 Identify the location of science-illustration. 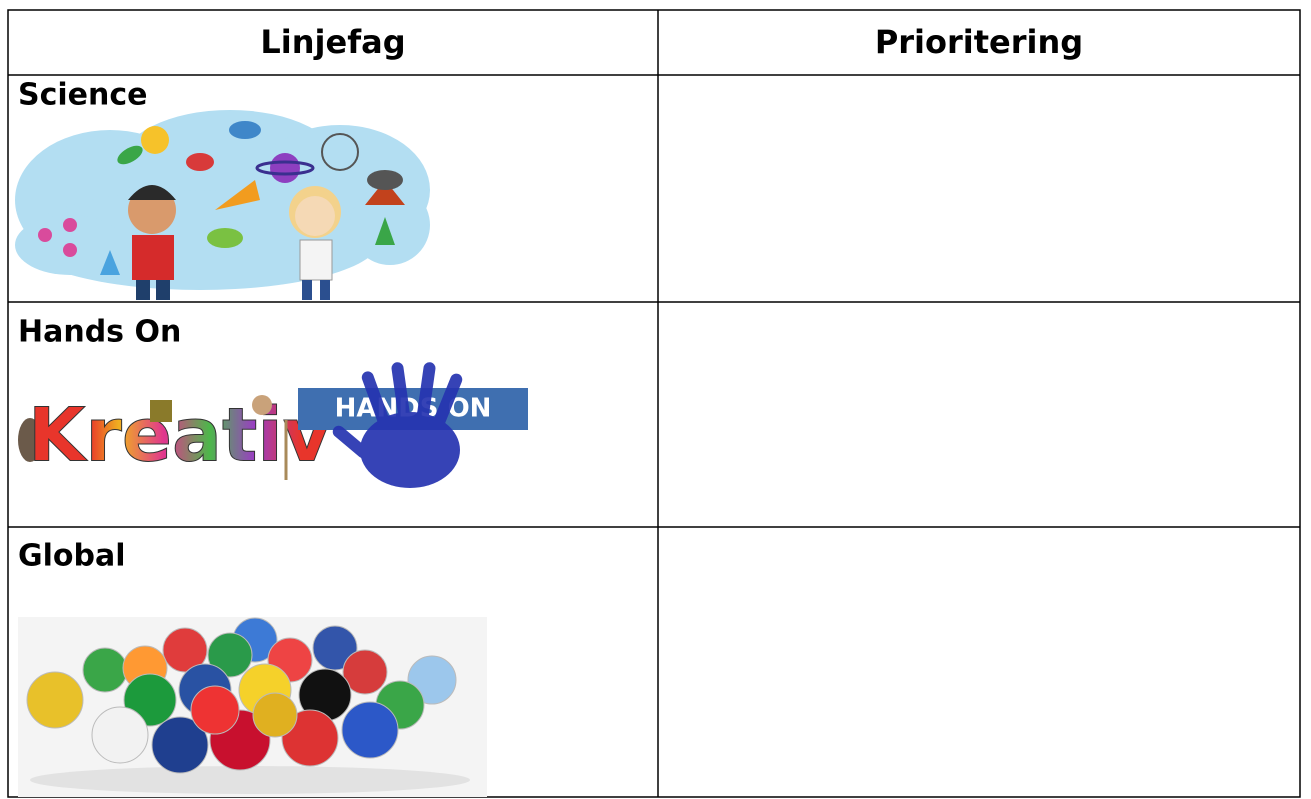
(222, 205).